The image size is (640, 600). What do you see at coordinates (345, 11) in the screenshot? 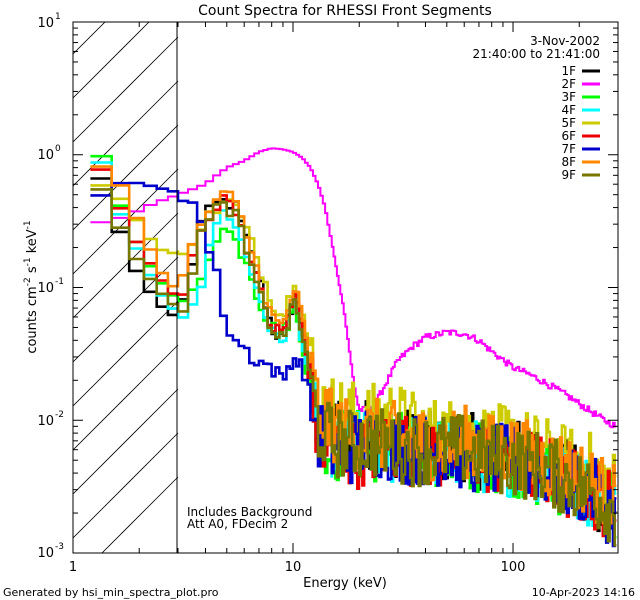
I see `chart-title: Count Spectra for RHESSI Front Segments` at bounding box center [345, 11].